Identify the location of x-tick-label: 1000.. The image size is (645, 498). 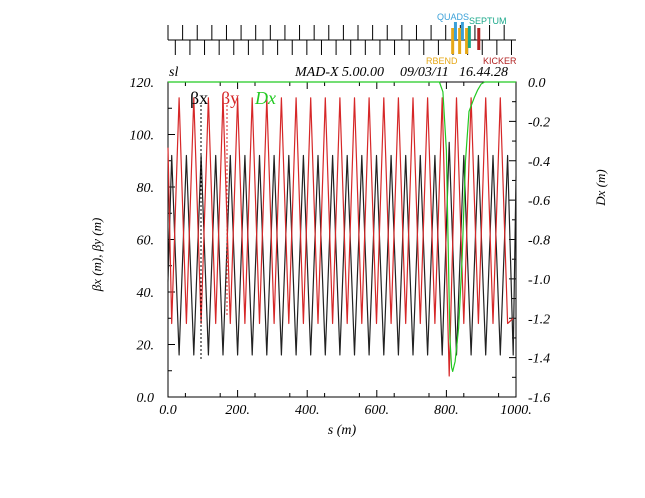
(516, 410).